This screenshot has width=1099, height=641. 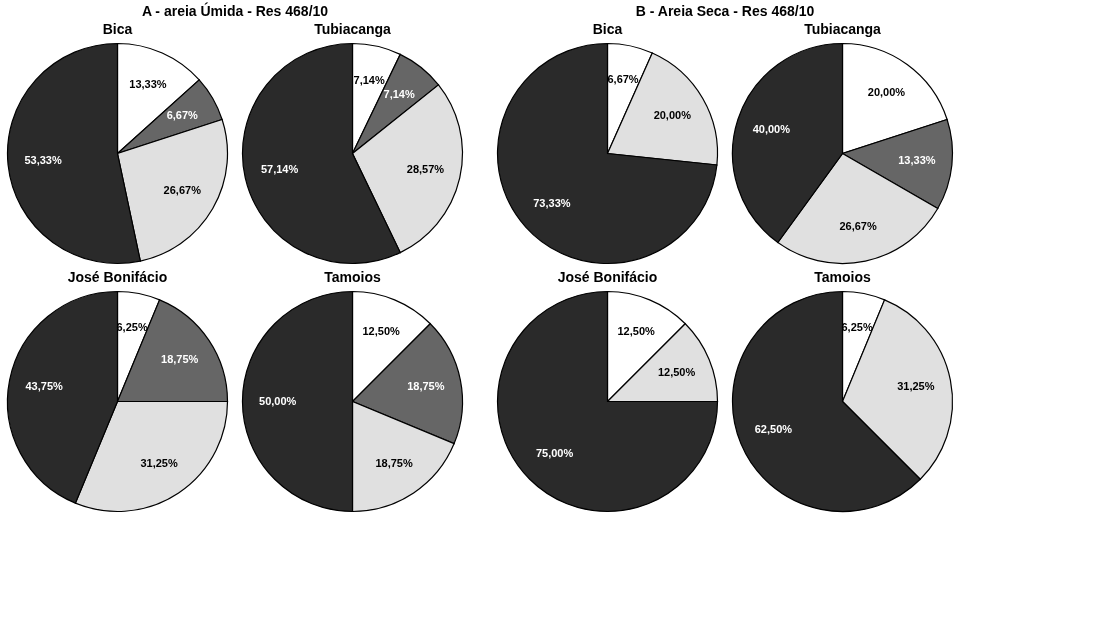 What do you see at coordinates (552, 202) in the screenshot?
I see `data-label: 73,33%` at bounding box center [552, 202].